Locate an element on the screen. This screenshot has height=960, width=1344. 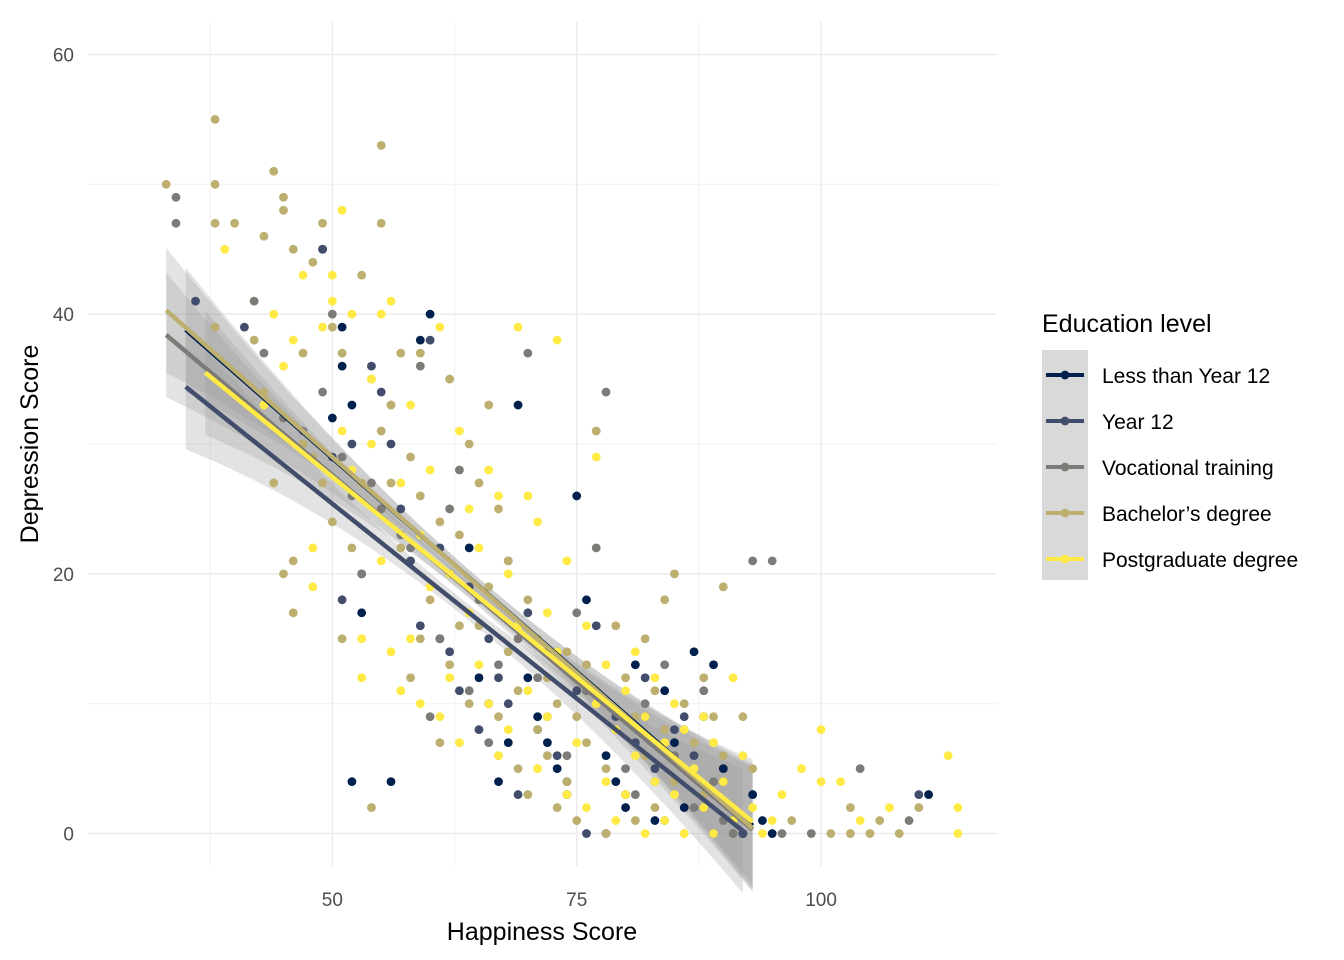
legend-title: Education level is located at coordinates (1127, 324).